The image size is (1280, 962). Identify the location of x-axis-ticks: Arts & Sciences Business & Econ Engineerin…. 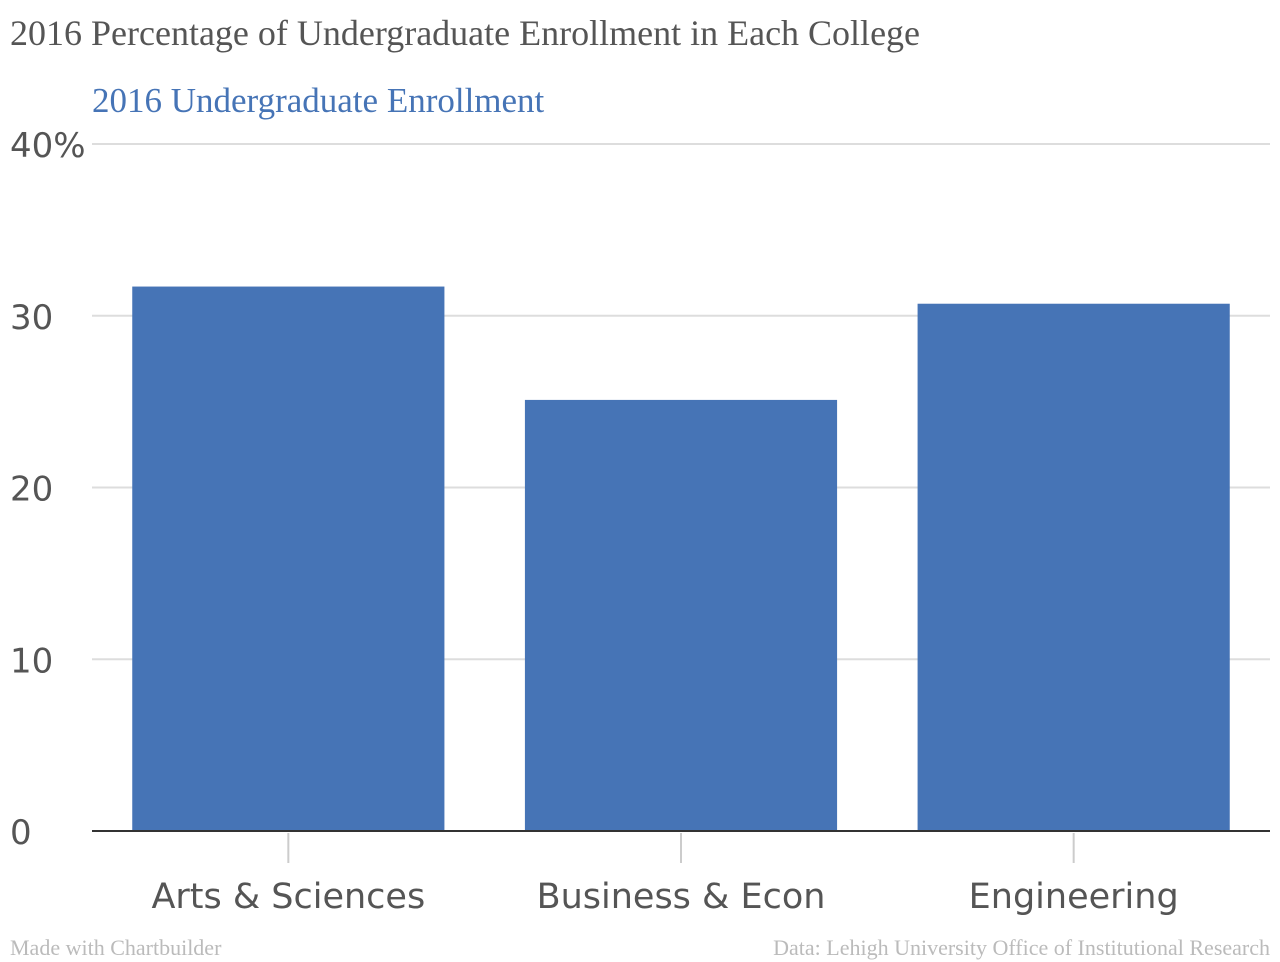
(665, 875).